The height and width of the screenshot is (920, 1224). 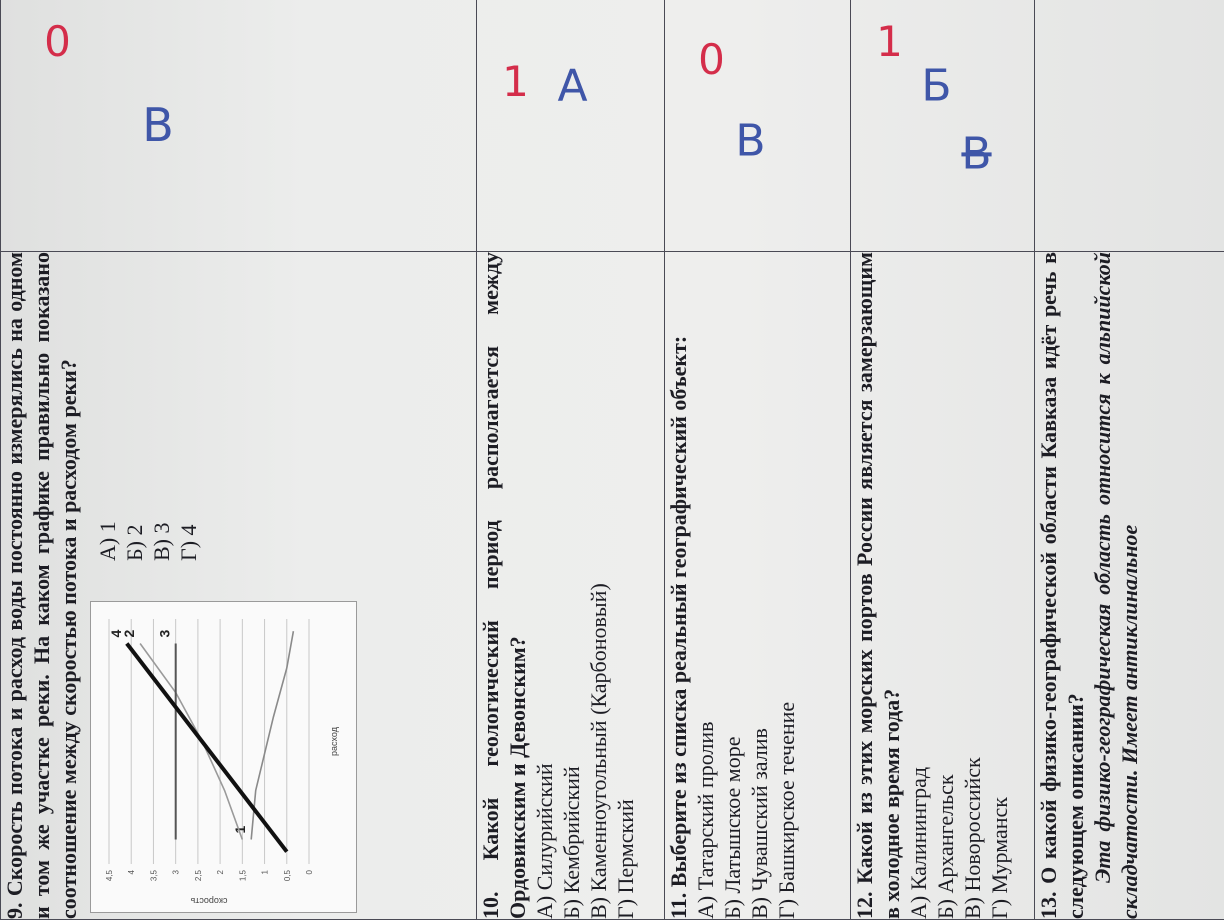 I want to click on option-g: Г) Мурманск, so click(x=999, y=858).